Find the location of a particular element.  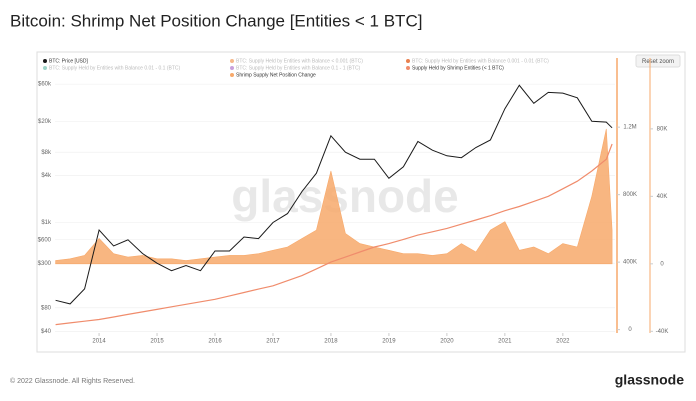

reset-zoom-label: Reset zoom is located at coordinates (658, 62).